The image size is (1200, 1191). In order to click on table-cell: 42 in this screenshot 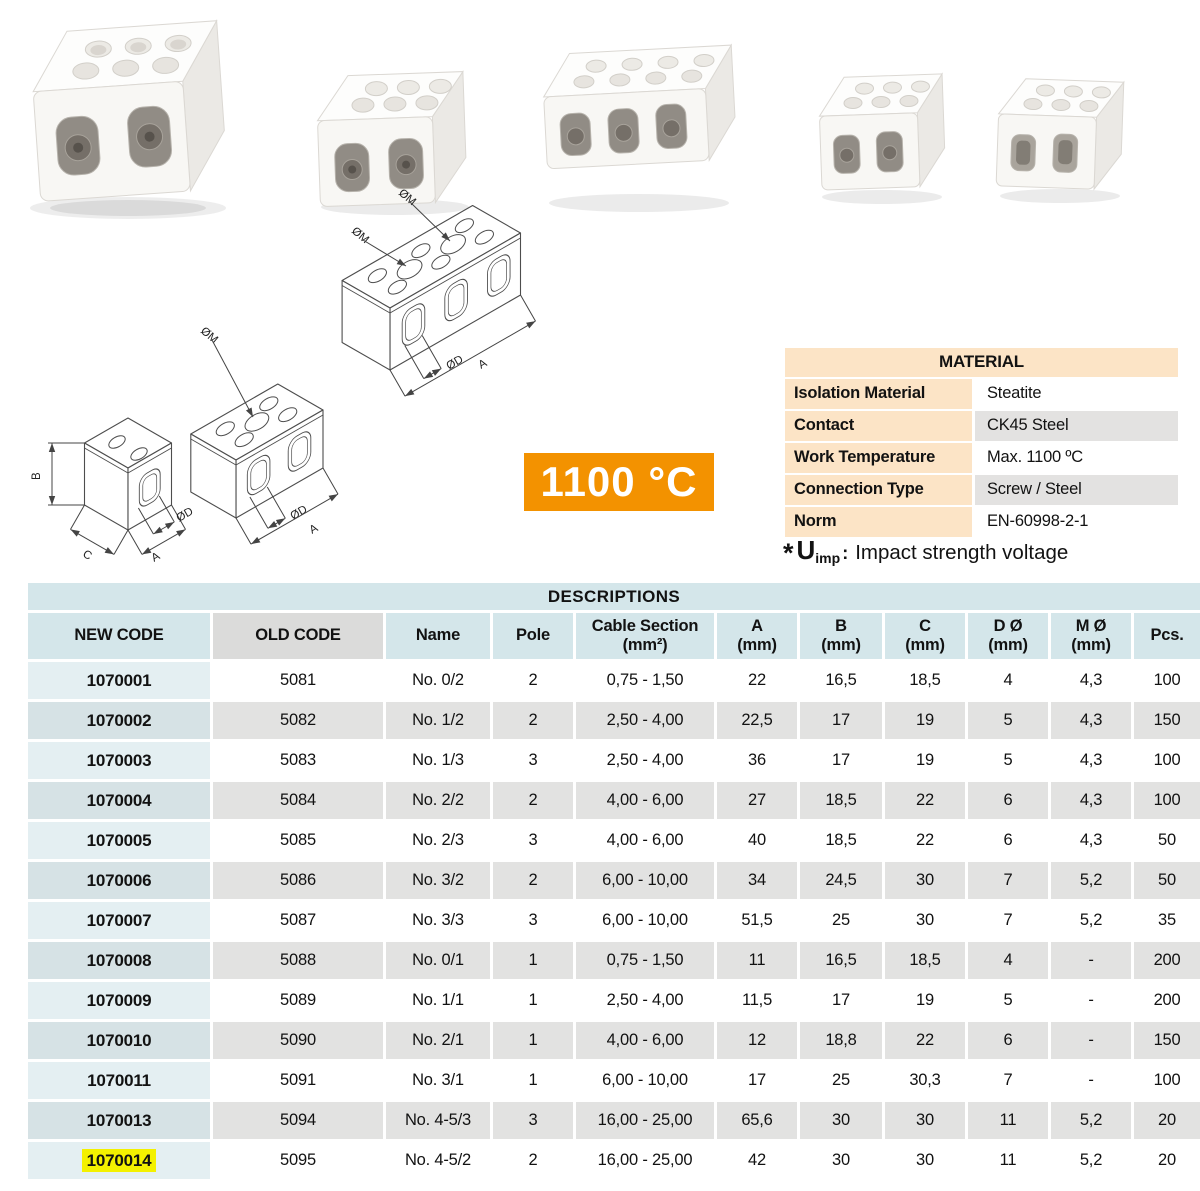, I will do `click(757, 1160)`.